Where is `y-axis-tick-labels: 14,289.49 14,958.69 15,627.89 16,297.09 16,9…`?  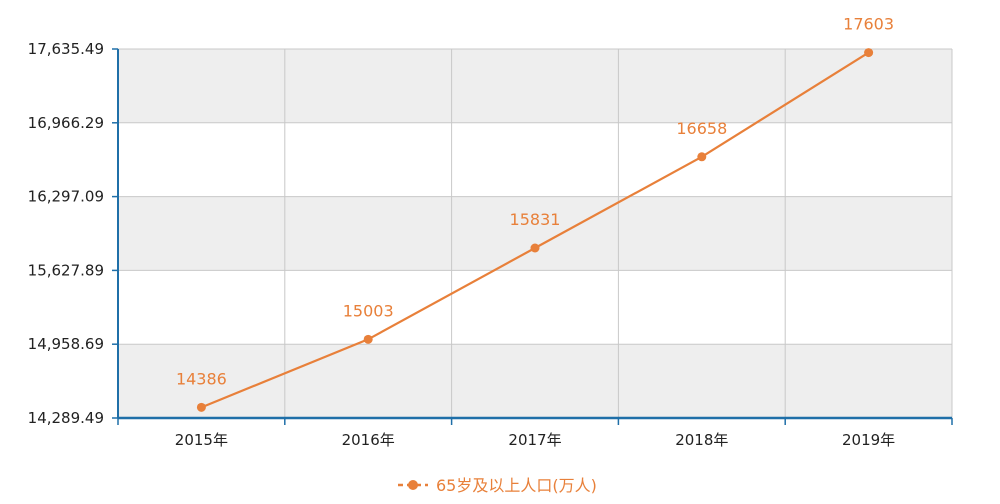 y-axis-tick-labels: 14,289.49 14,958.69 15,627.89 16,297.09 16,9… is located at coordinates (66, 233).